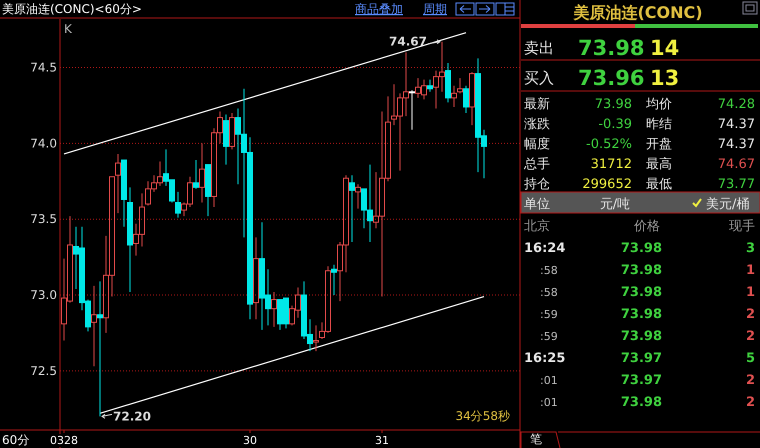 Image resolution: width=760 pixels, height=448 pixels. Describe the element at coordinates (482, 416) in the screenshot. I see `annotation: 34分58秒` at that location.